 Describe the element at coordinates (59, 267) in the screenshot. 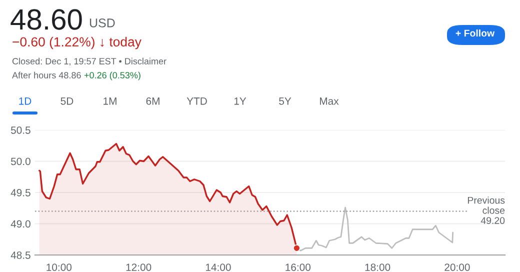

I see `x-tick-label: 10:00` at that location.